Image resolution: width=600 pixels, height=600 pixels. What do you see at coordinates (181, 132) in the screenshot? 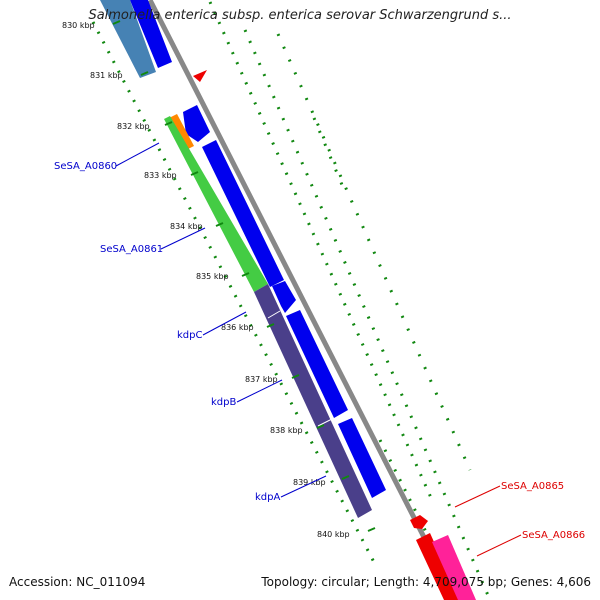
I see `cog-bar-orange` at bounding box center [181, 132].